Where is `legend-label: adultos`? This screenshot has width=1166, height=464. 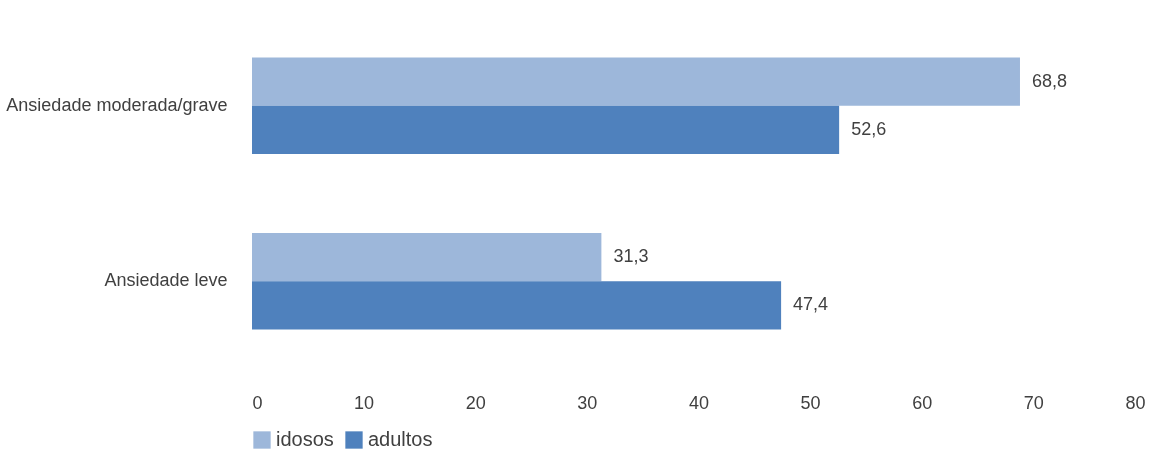
legend-label: adultos is located at coordinates (400, 439).